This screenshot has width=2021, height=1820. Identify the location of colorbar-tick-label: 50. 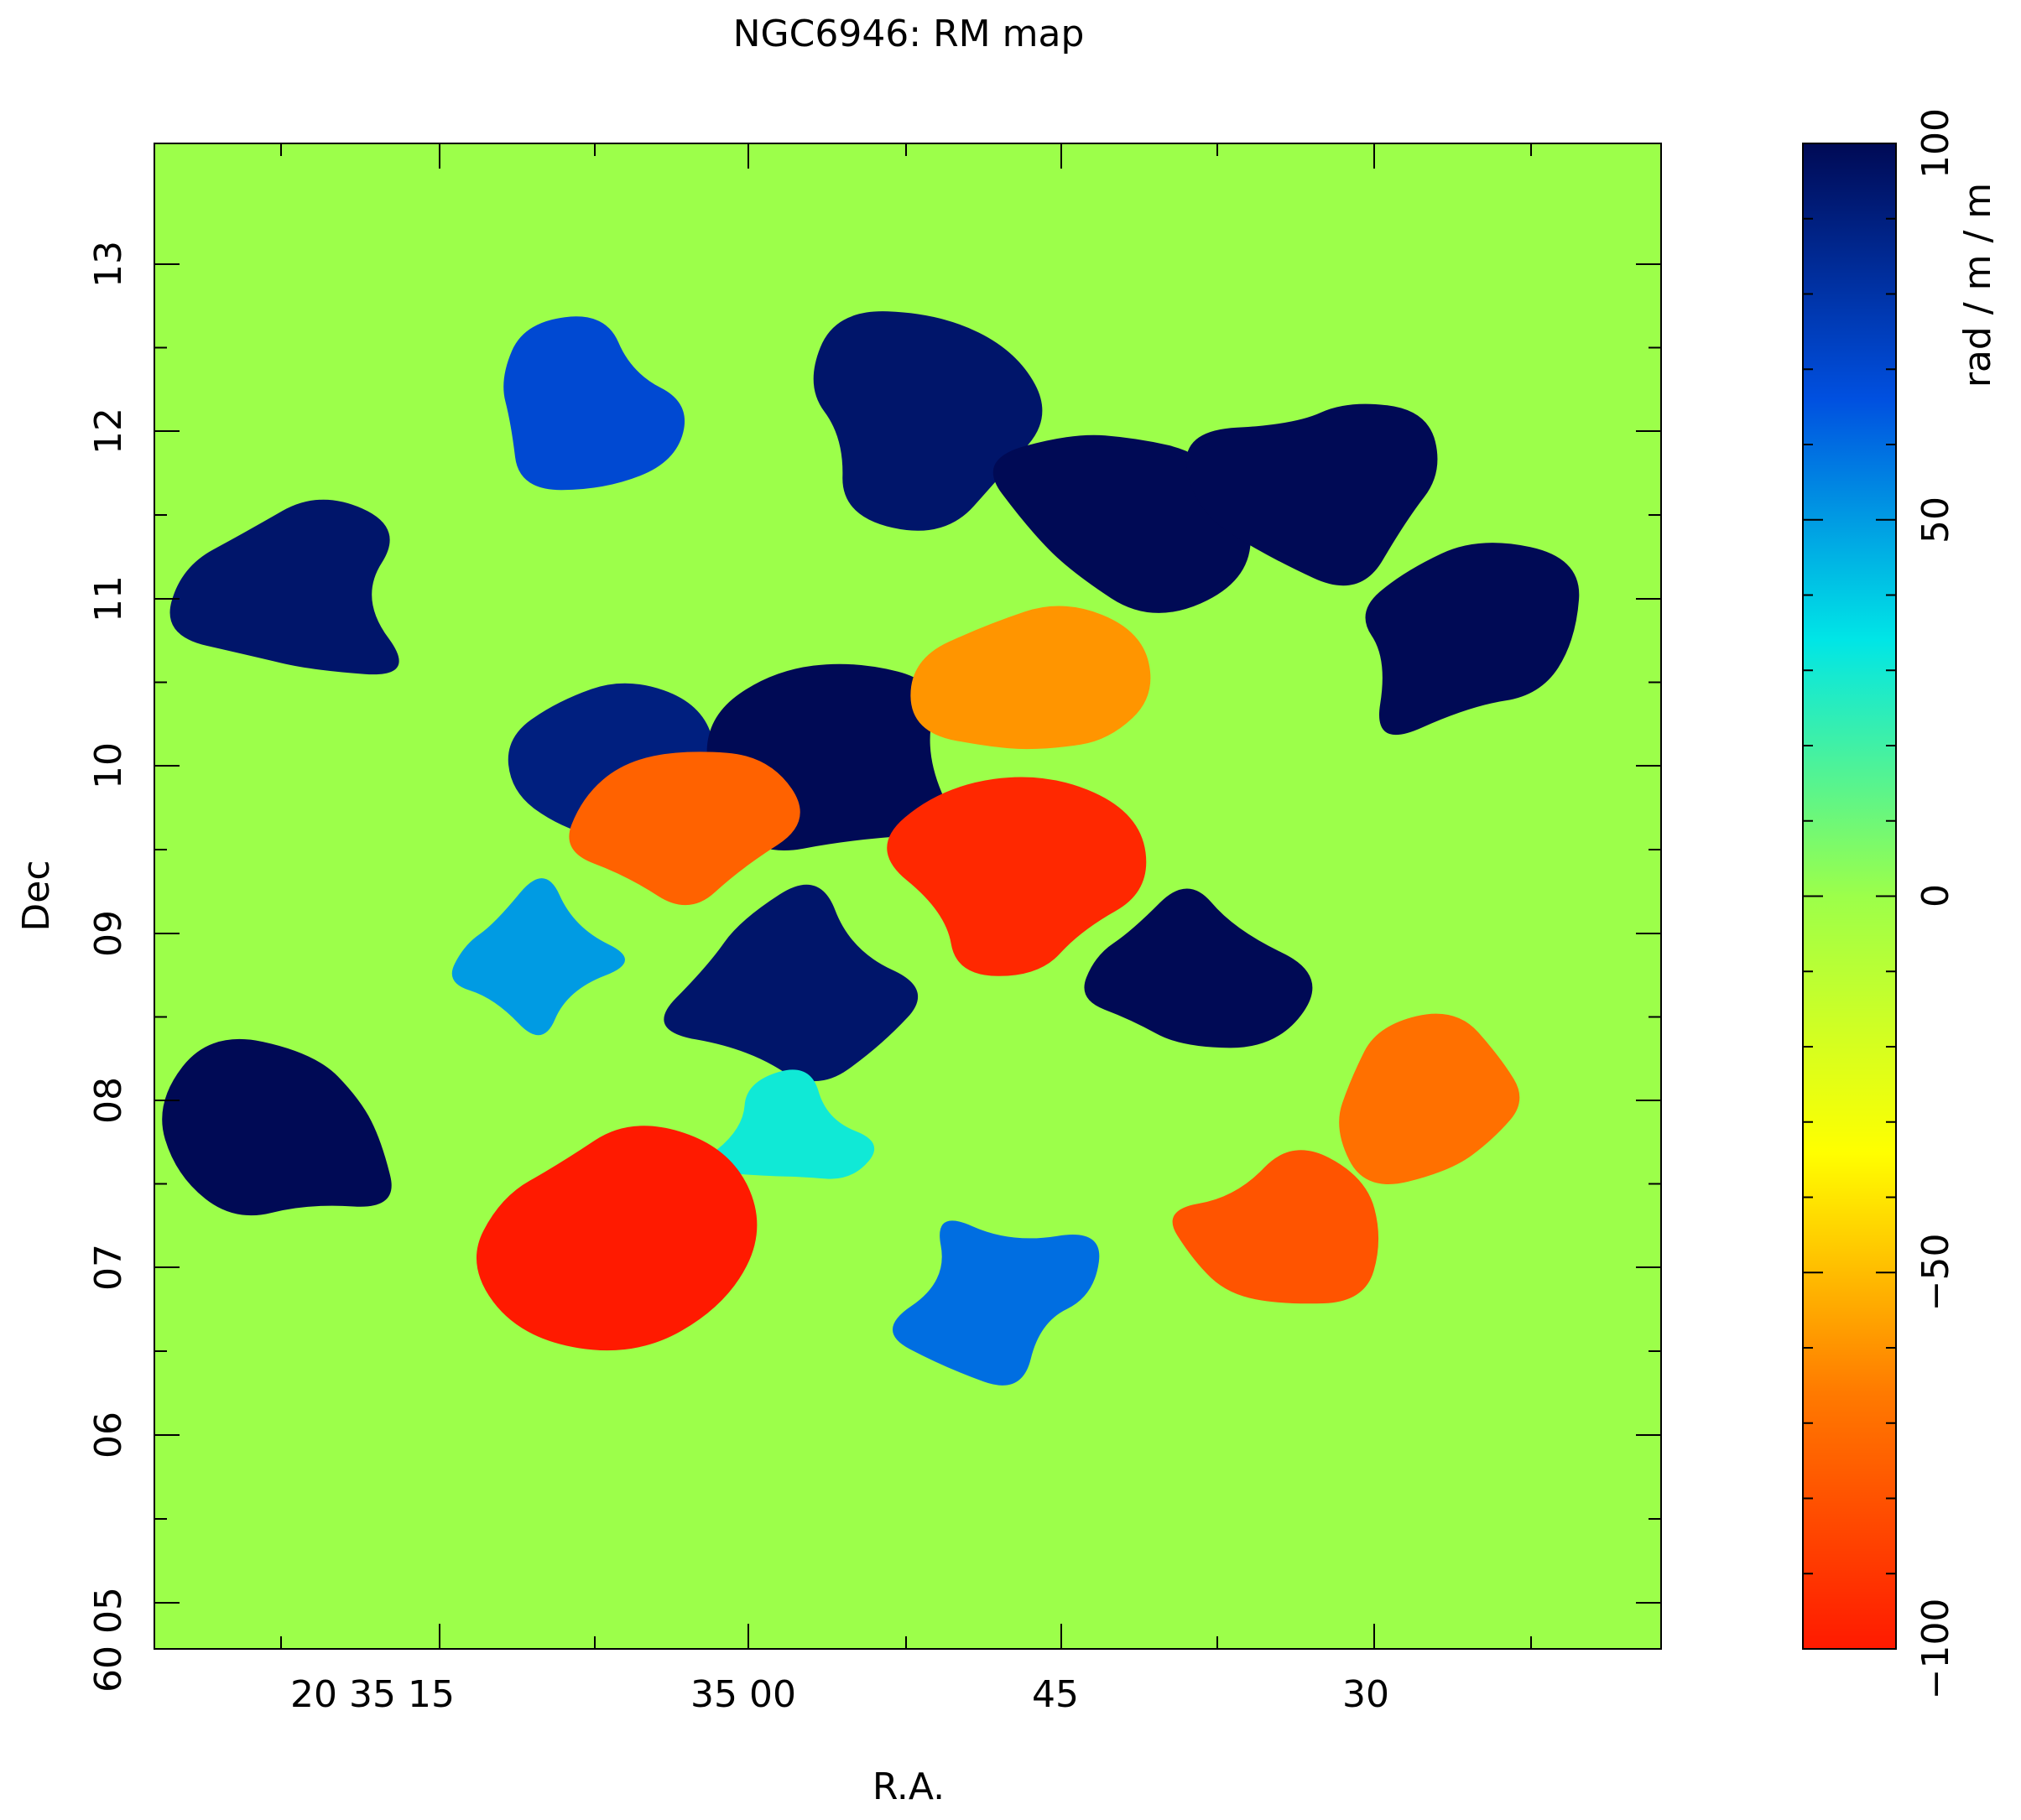
(1935, 520).